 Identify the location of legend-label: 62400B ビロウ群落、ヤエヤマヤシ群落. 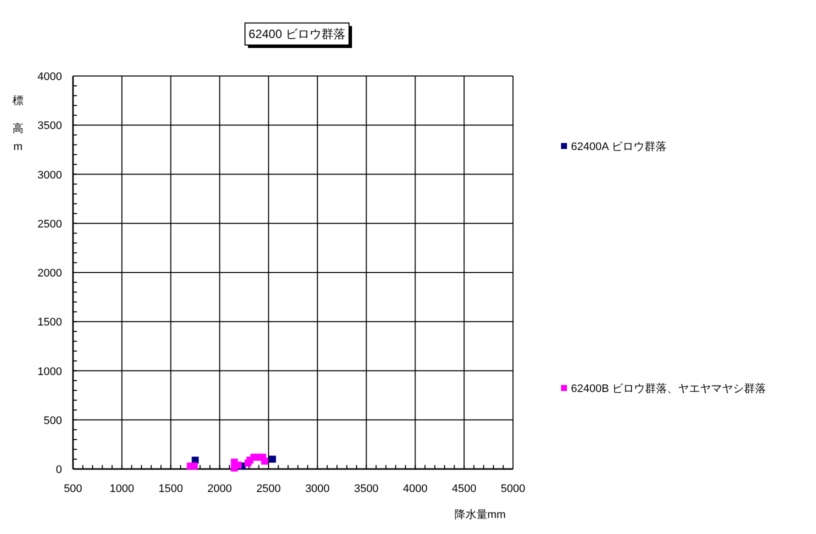
(668, 388).